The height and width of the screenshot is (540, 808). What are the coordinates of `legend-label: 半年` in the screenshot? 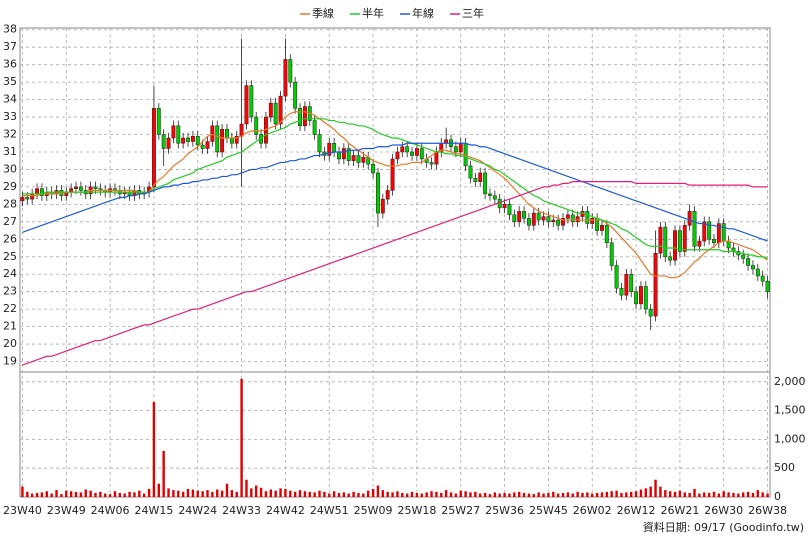 It's located at (373, 13).